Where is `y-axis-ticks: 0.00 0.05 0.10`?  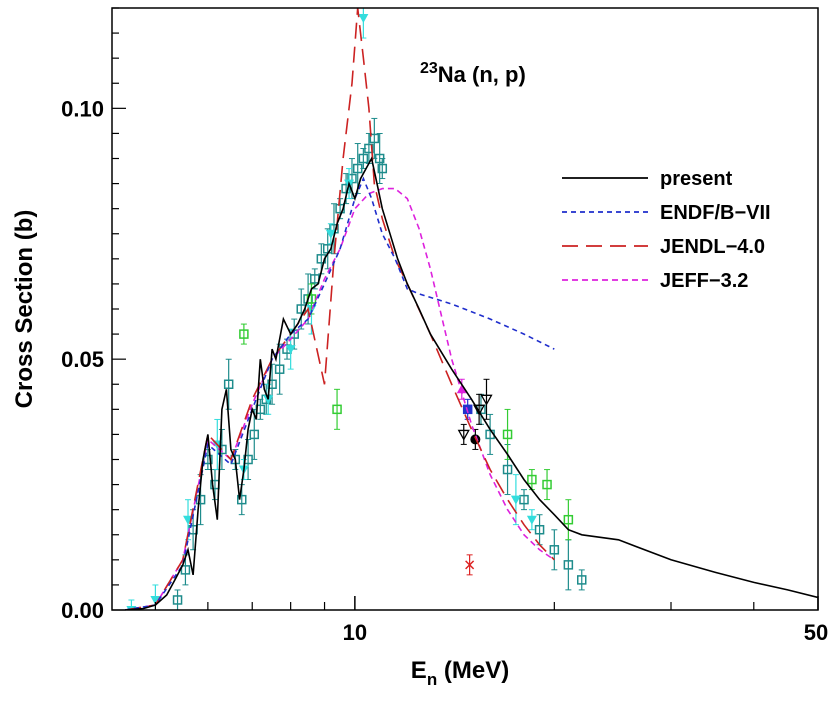 y-axis-ticks: 0.00 0.05 0.10 is located at coordinates (93, 315).